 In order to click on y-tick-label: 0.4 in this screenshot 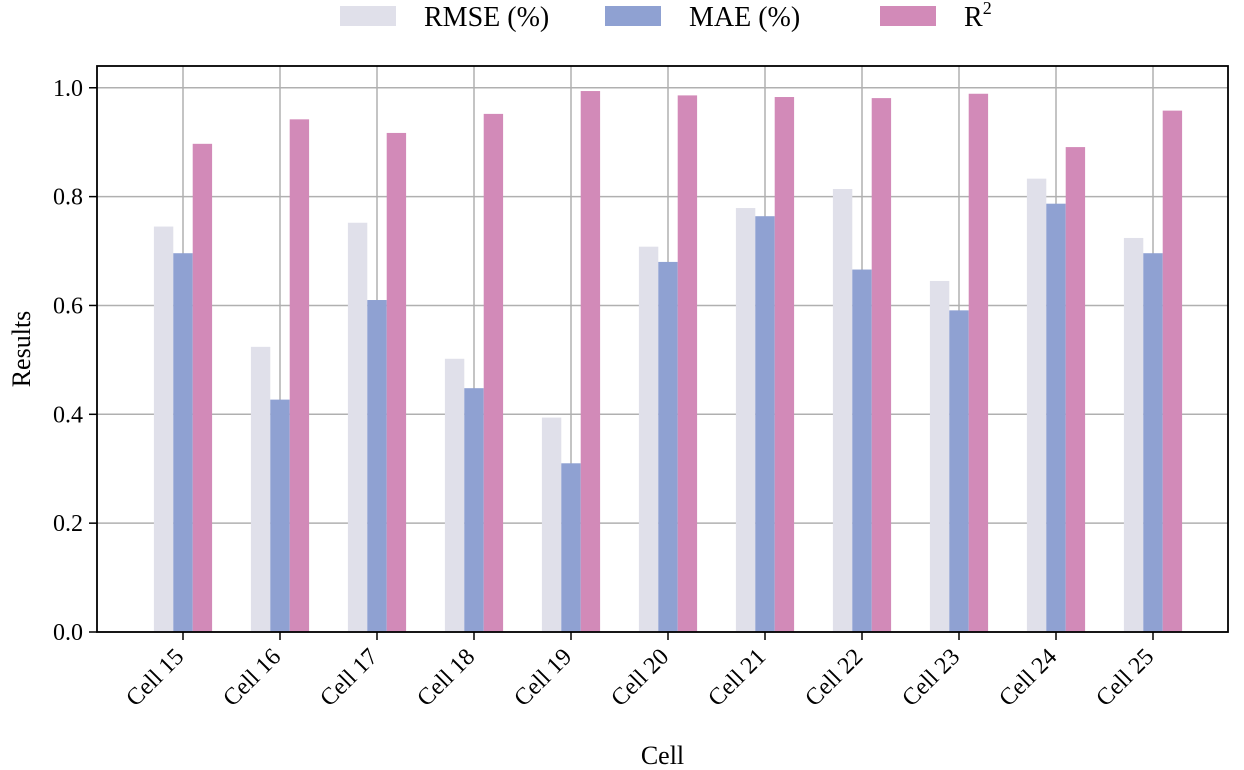, I will do `click(68, 415)`.